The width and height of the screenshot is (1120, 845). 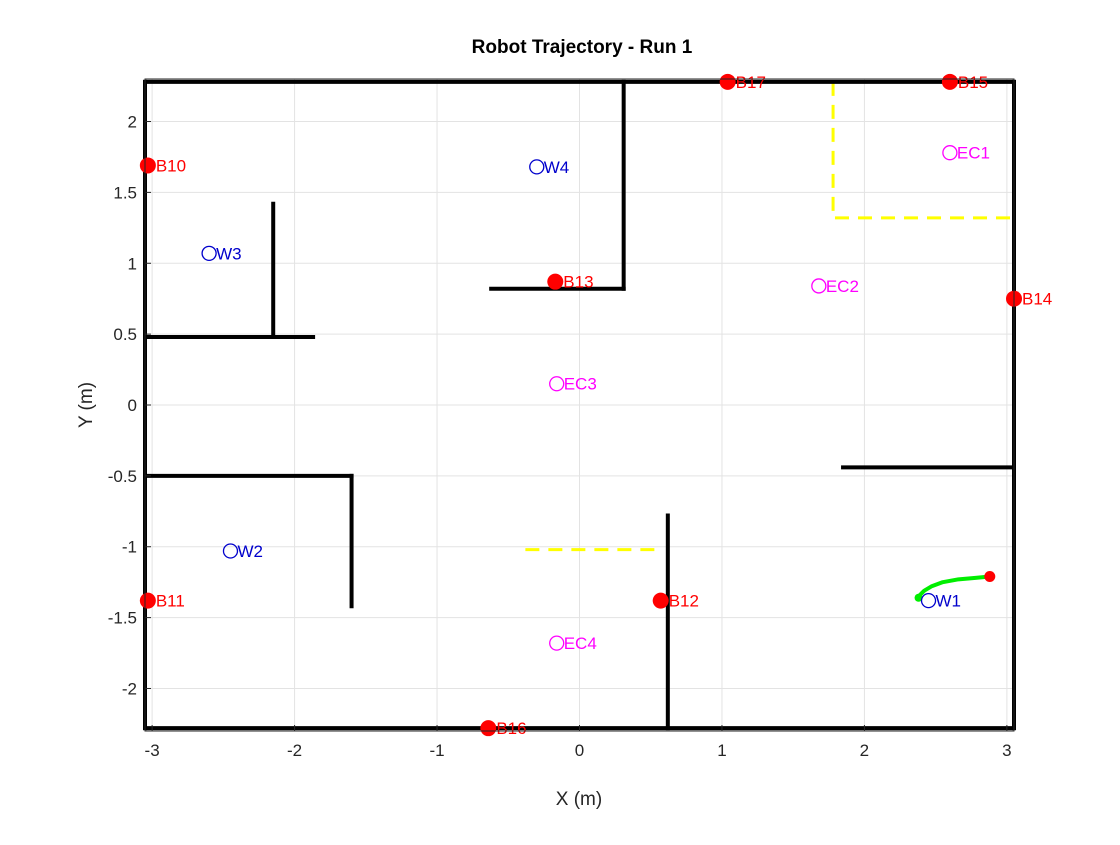 I want to click on waypoint-label: W1, so click(x=949, y=601).